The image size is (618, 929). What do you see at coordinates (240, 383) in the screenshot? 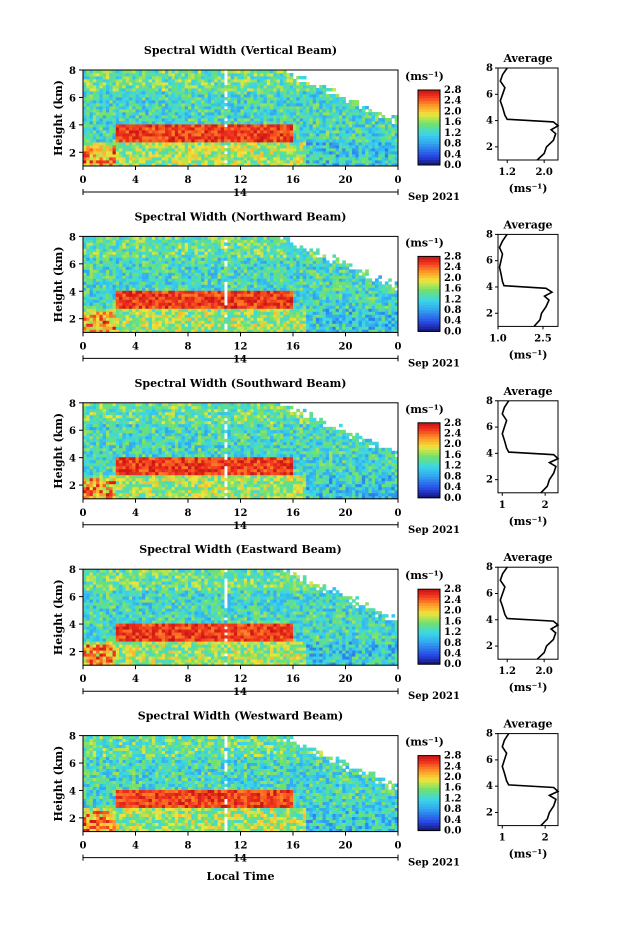
I see `panel-title: Spectral Width (Southward Beam)` at bounding box center [240, 383].